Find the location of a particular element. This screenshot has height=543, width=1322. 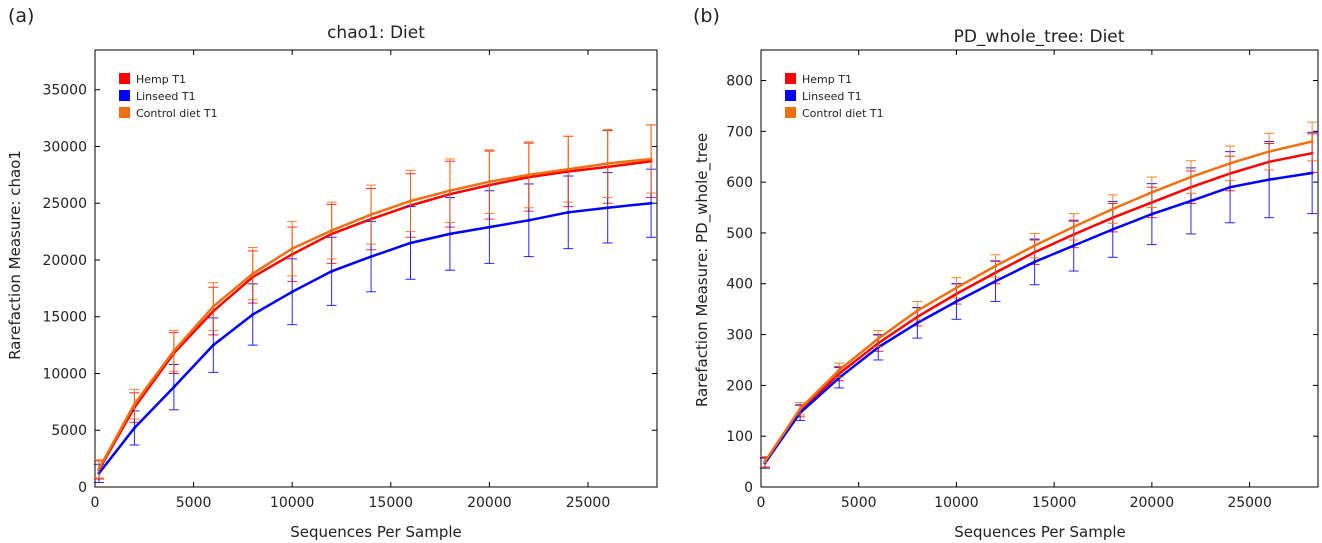

panel-label-a: (a) is located at coordinates (21, 16).